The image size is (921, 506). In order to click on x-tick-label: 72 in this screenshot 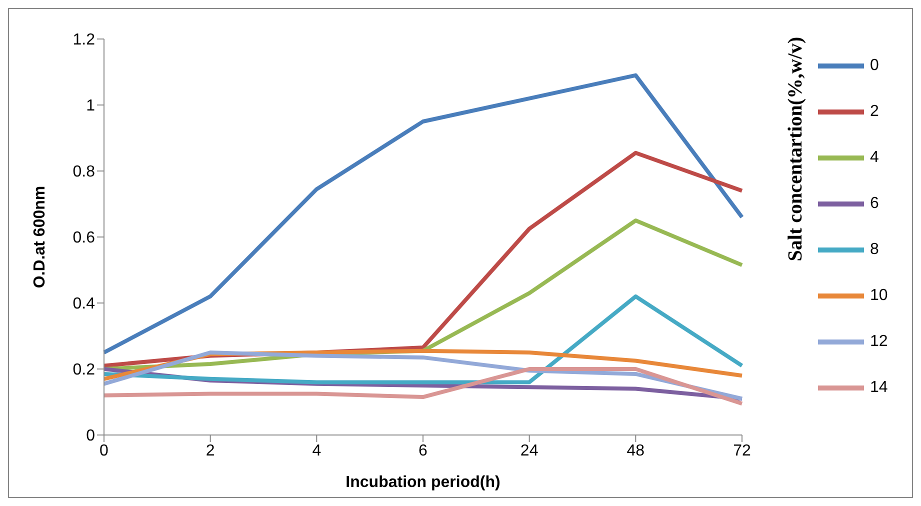, I will do `click(742, 451)`.